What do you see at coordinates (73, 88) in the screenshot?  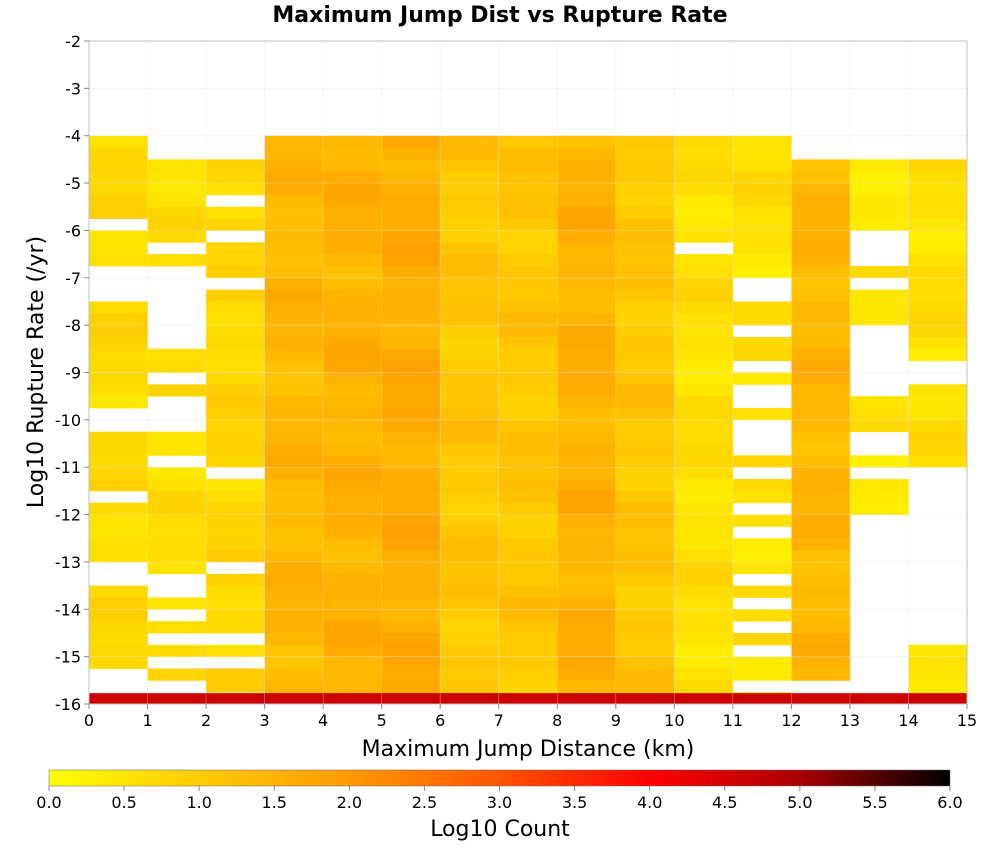 I see `y-tick-label: -3` at bounding box center [73, 88].